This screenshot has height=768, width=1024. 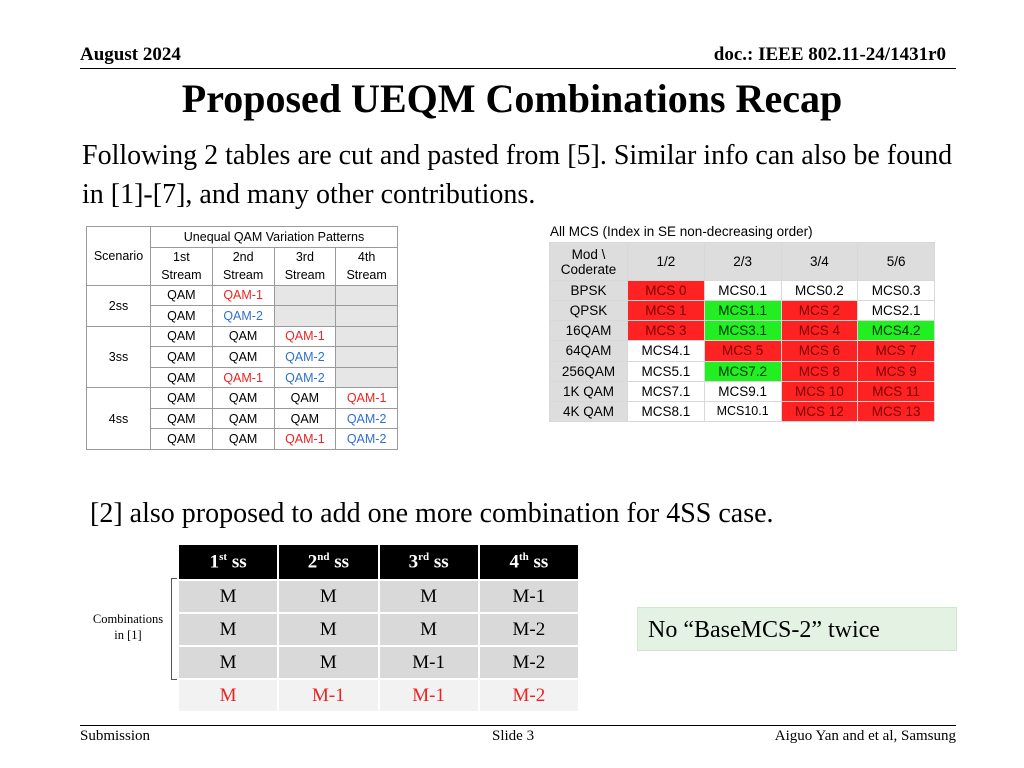 What do you see at coordinates (666, 351) in the screenshot?
I see `mcs-cell: MCS4.1` at bounding box center [666, 351].